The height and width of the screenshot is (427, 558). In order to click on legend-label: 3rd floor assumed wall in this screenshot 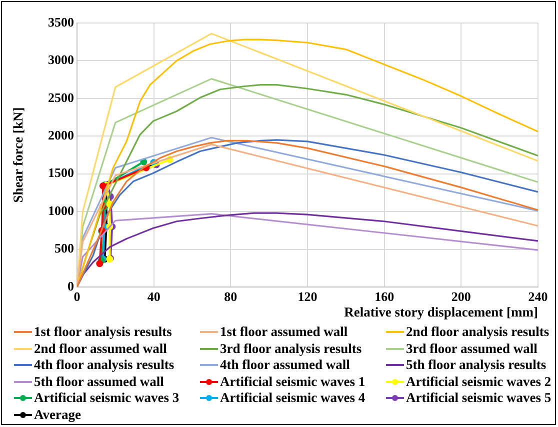, I will do `click(472, 348)`.